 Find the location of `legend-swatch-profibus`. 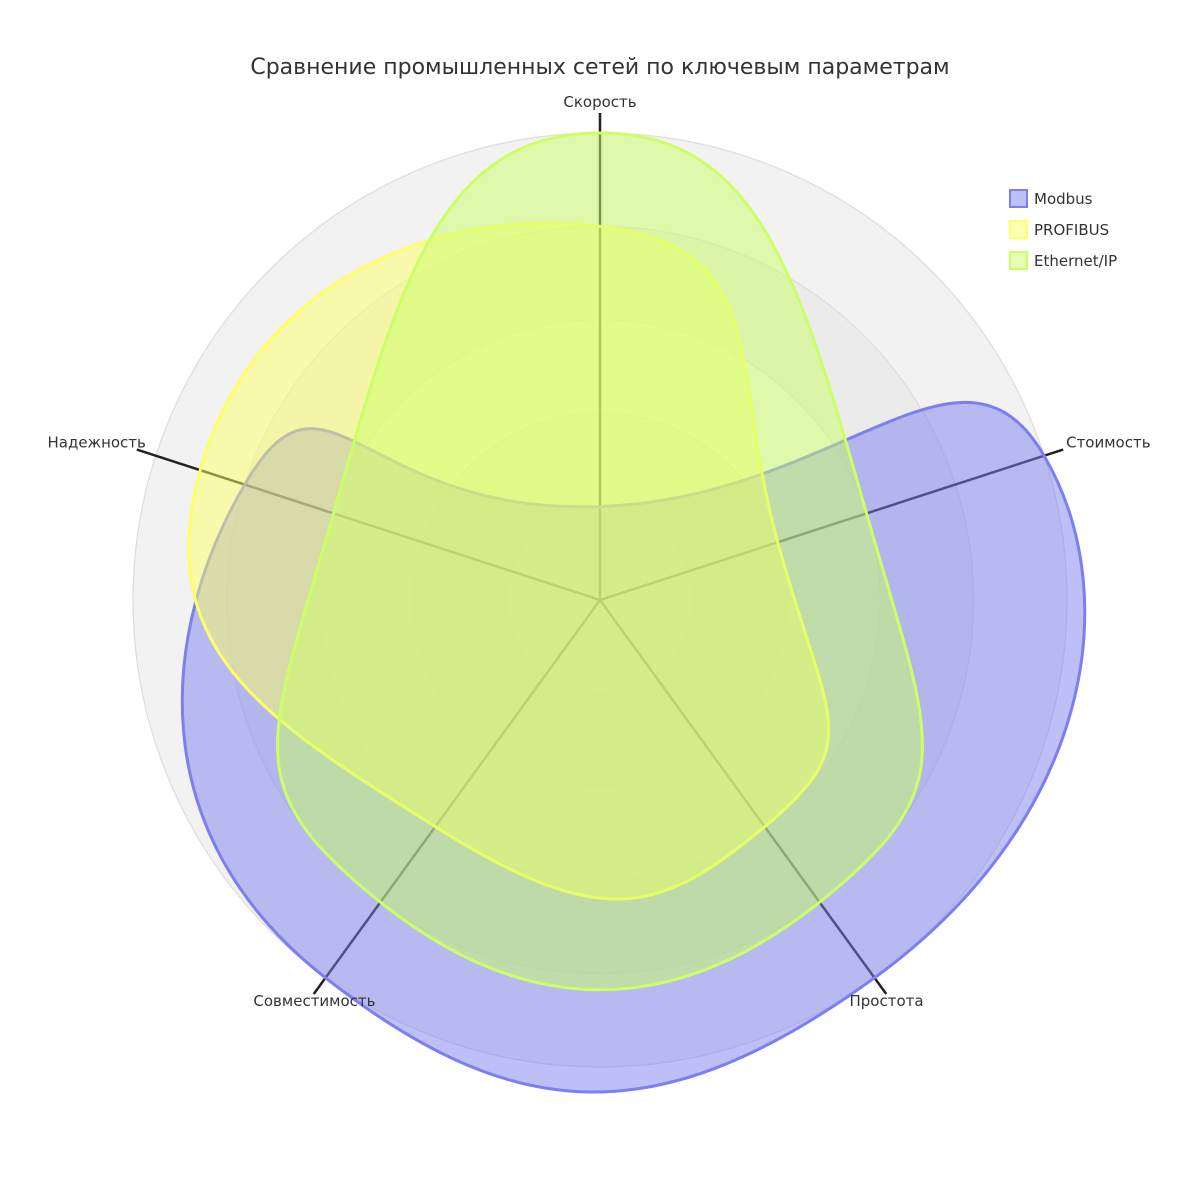

legend-swatch-profibus is located at coordinates (1018, 229).